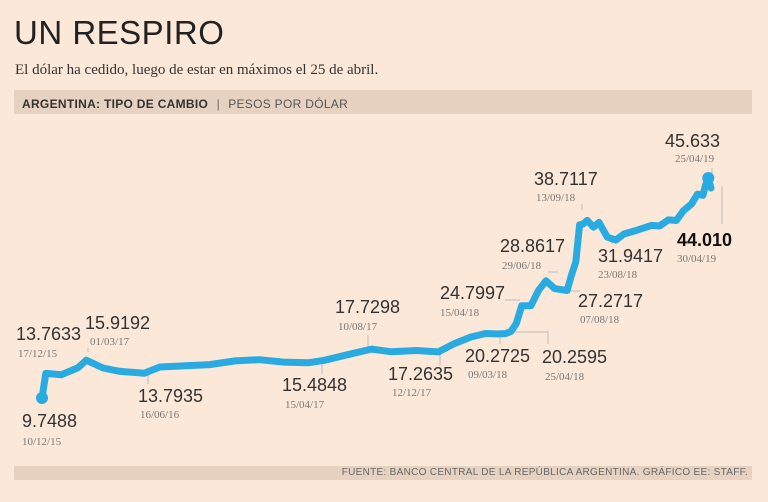 This screenshot has width=768, height=502. What do you see at coordinates (692, 141) in the screenshot?
I see `data-label-value: 45.633` at bounding box center [692, 141].